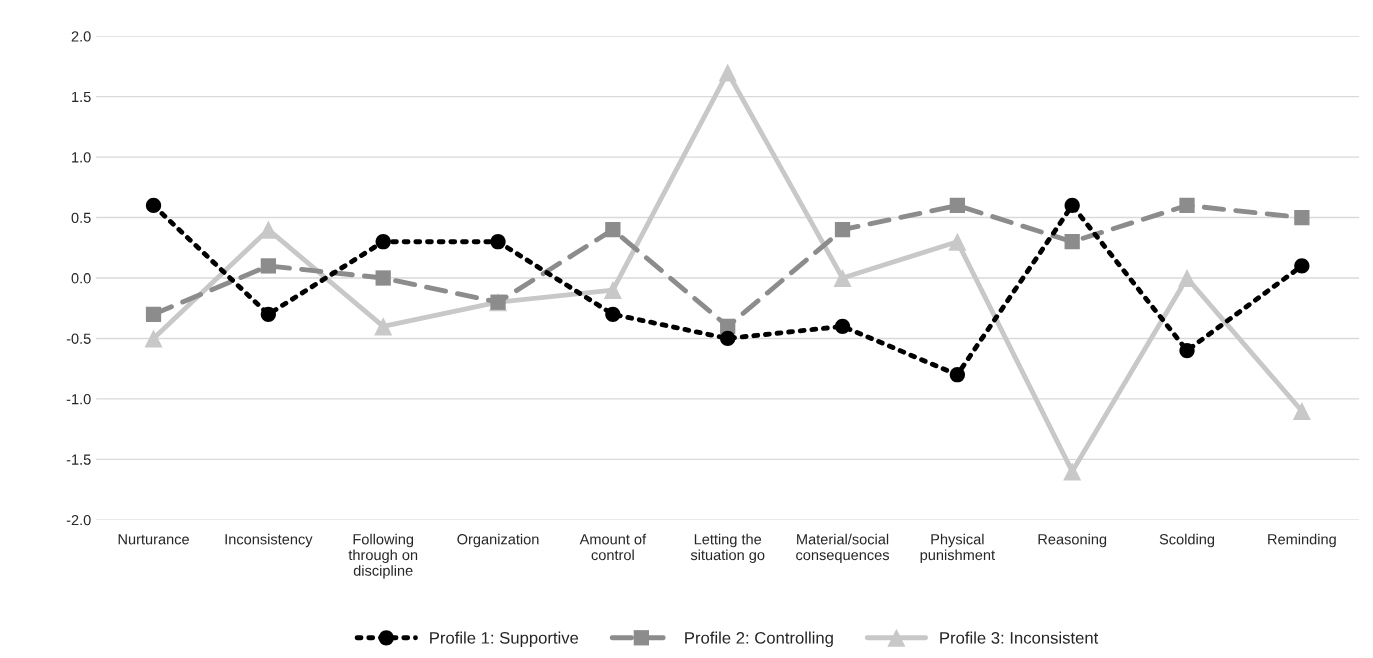  What do you see at coordinates (727, 548) in the screenshot?
I see `x-tick-label: Letting the situation go` at bounding box center [727, 548].